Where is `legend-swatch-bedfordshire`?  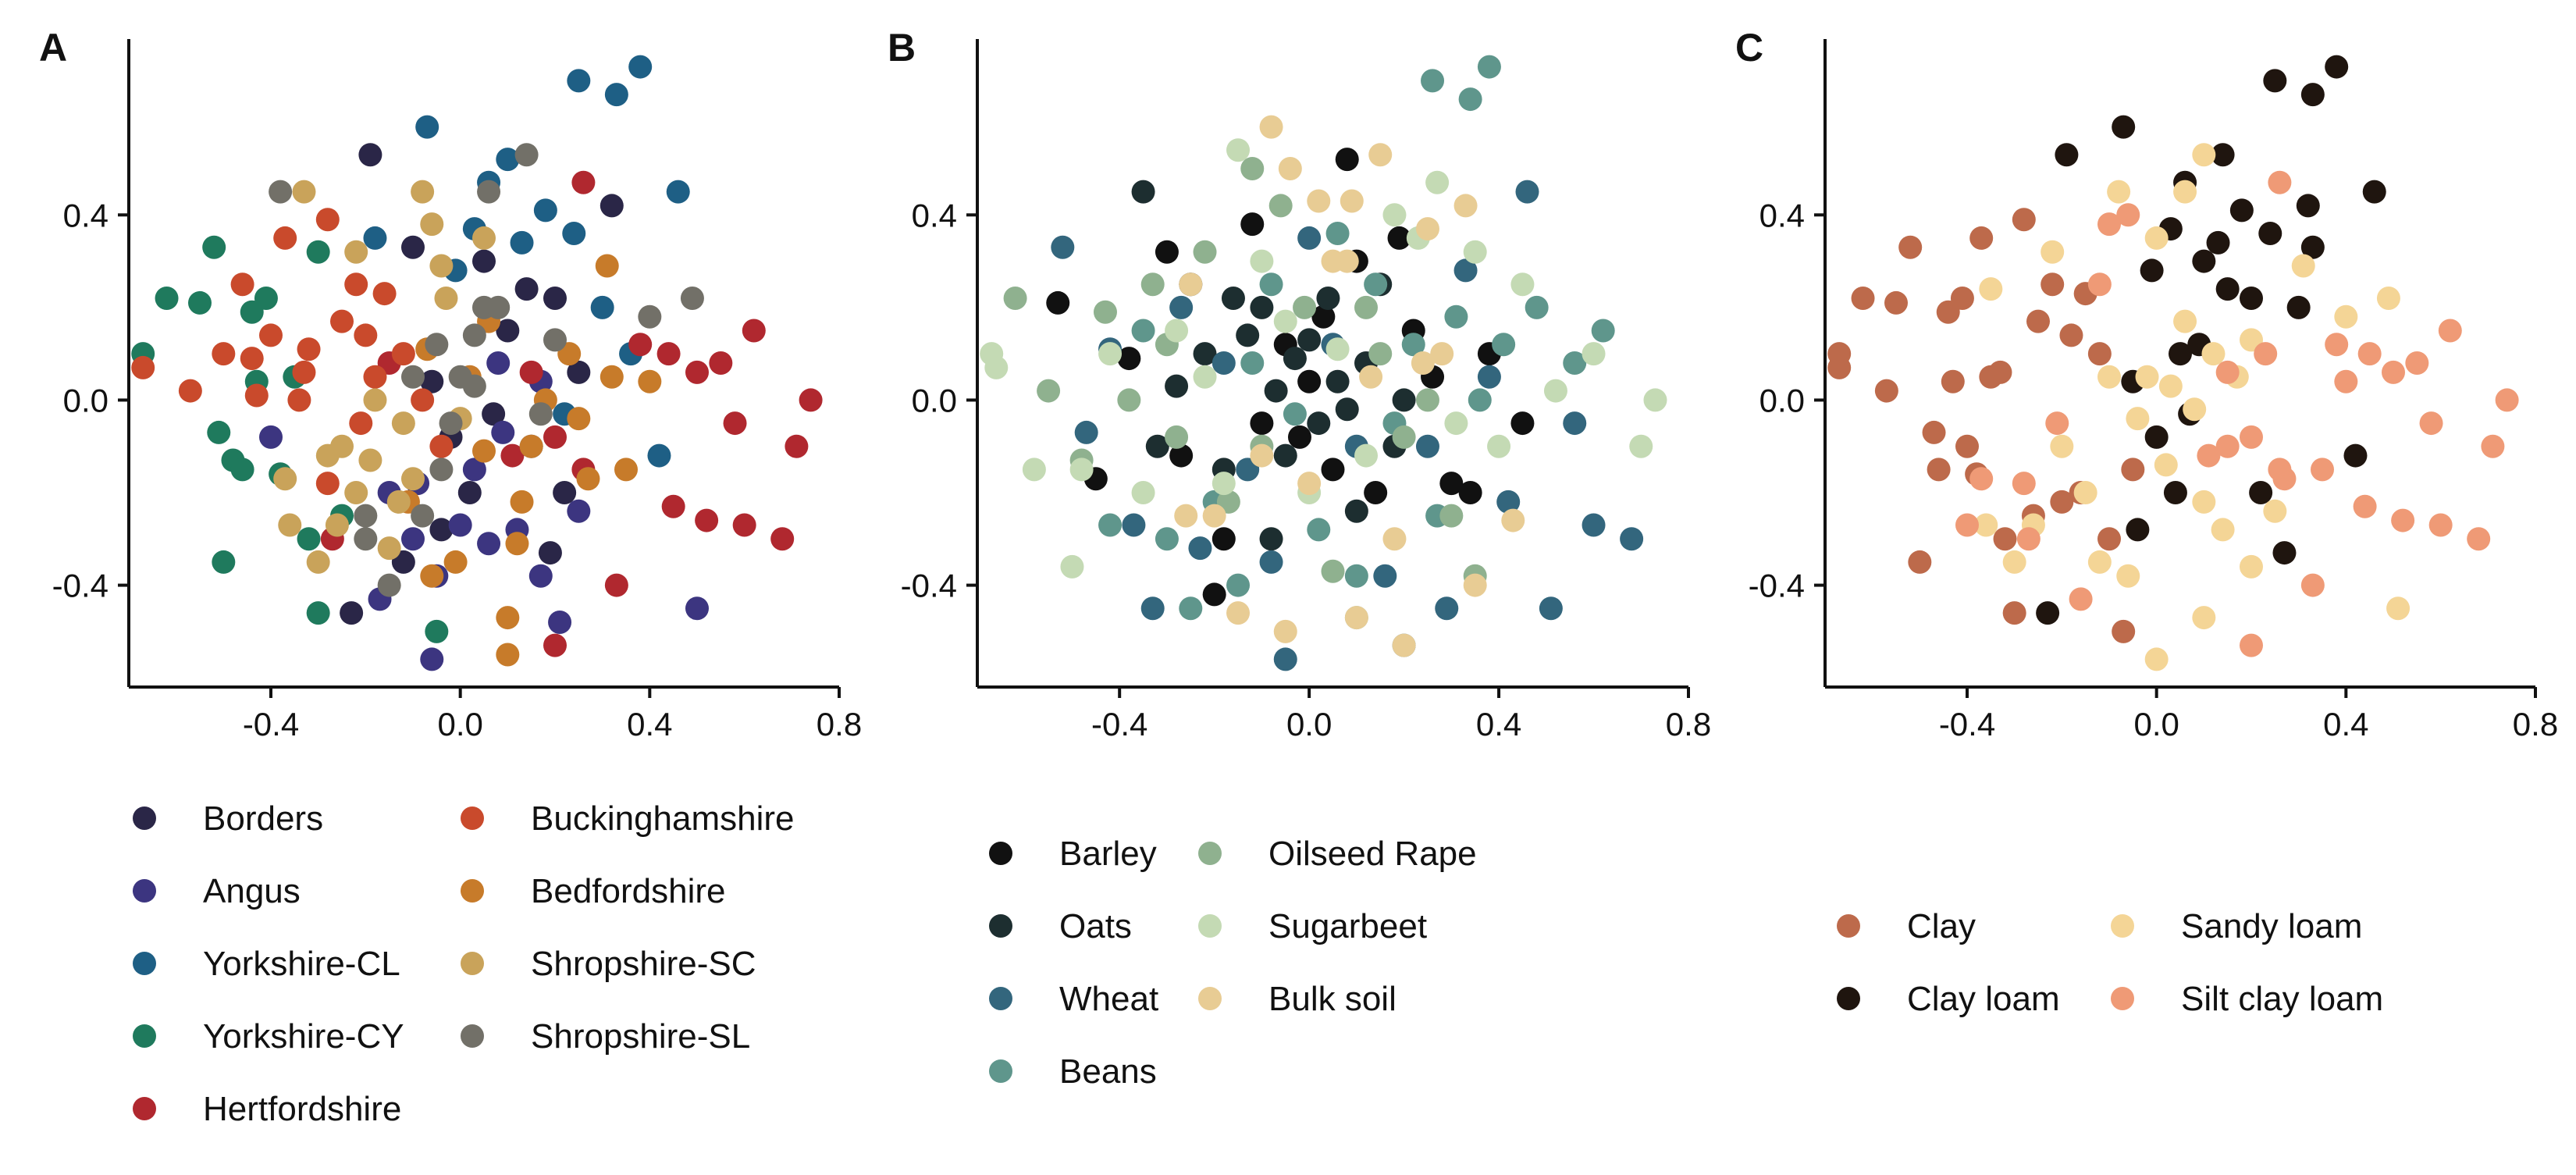
legend-swatch-bedfordshire is located at coordinates (472, 891).